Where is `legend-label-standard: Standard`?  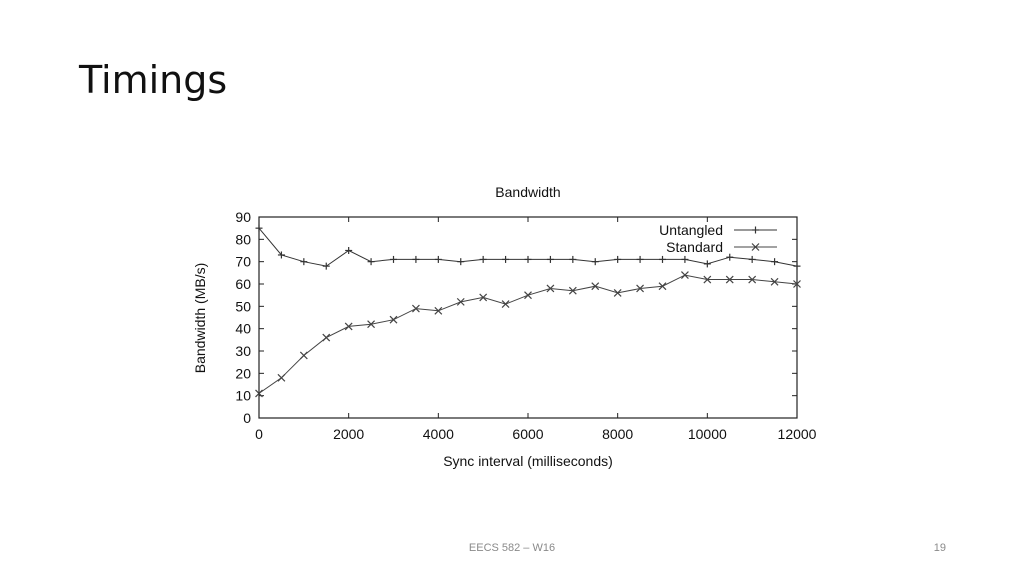
legend-label-standard: Standard is located at coordinates (694, 247).